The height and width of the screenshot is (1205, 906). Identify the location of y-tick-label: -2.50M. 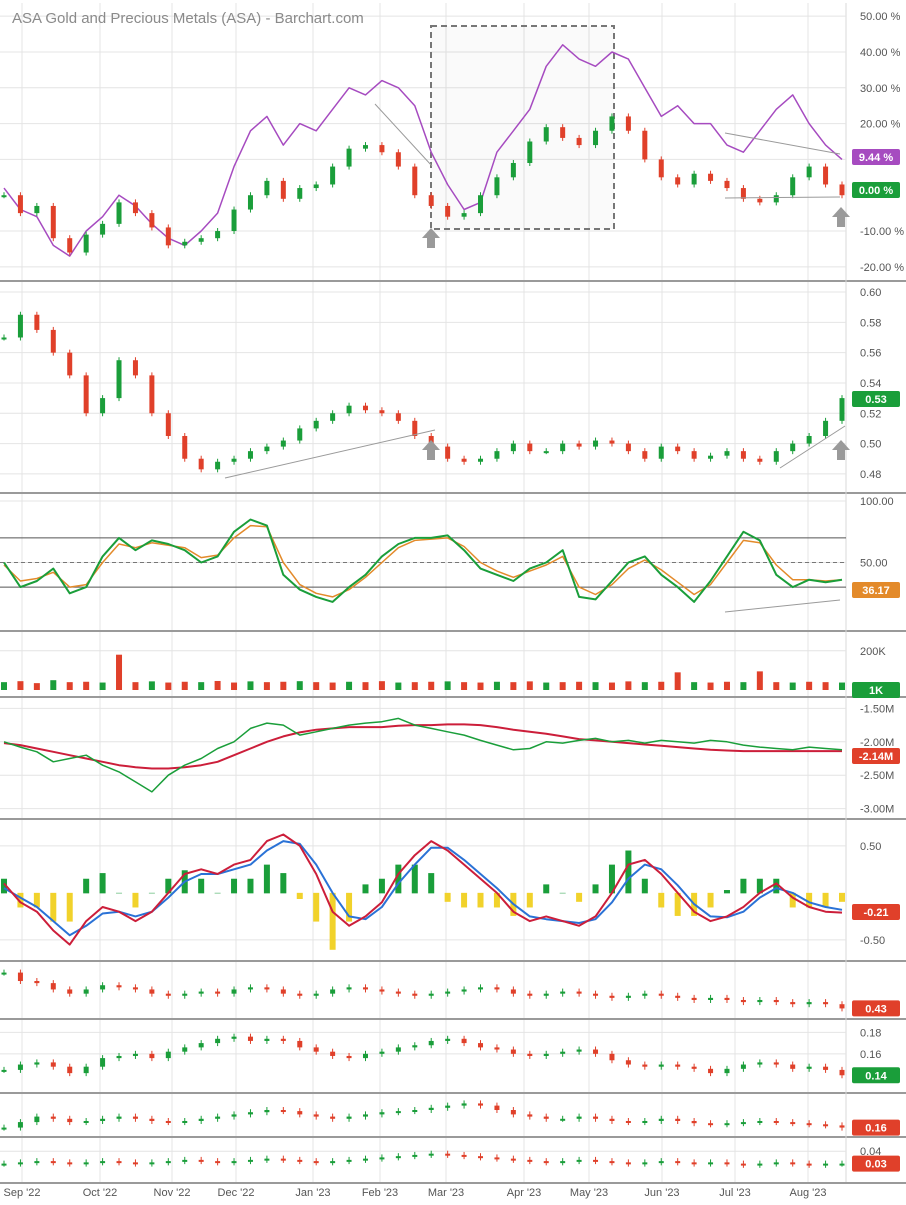
(877, 776).